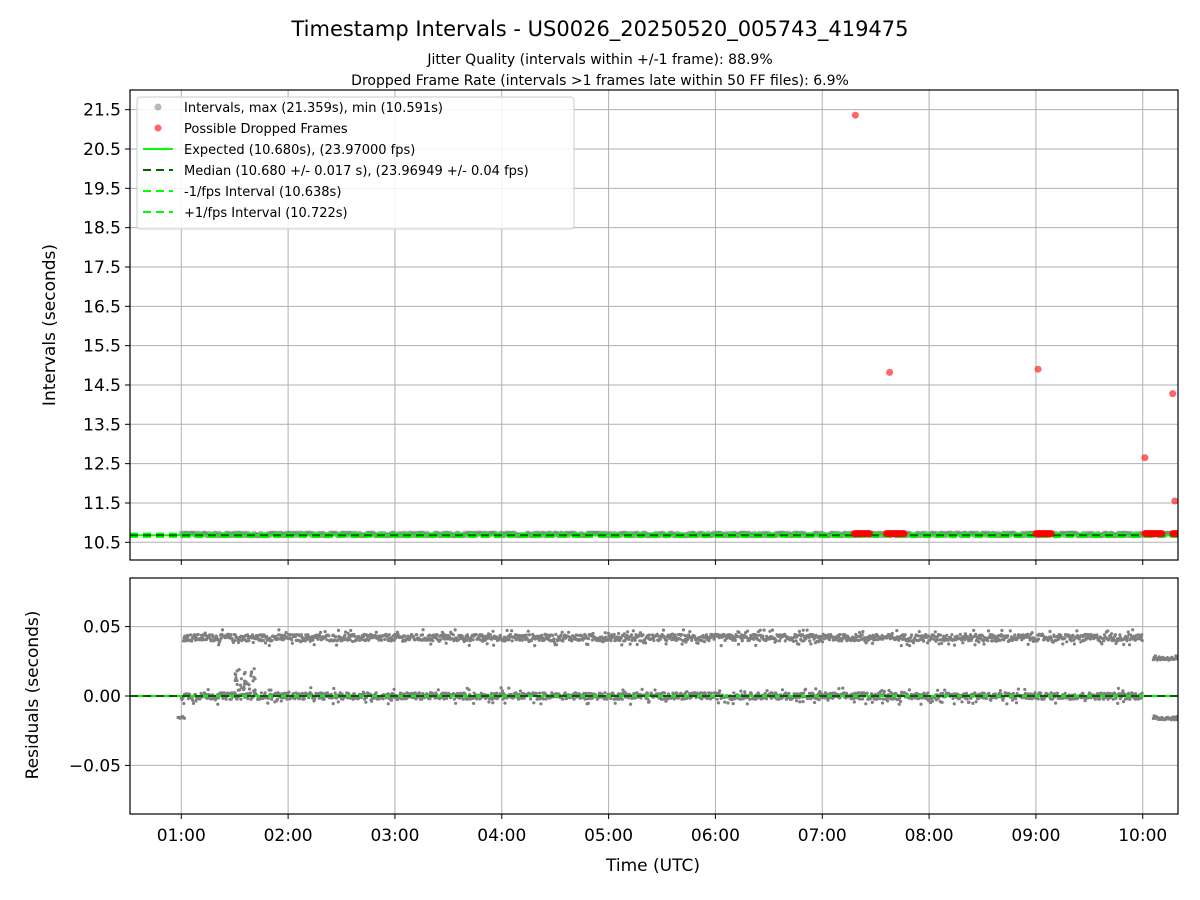 The width and height of the screenshot is (1200, 900). Describe the element at coordinates (266, 129) in the screenshot. I see `legend-label: Possible Dropped Frames` at that location.